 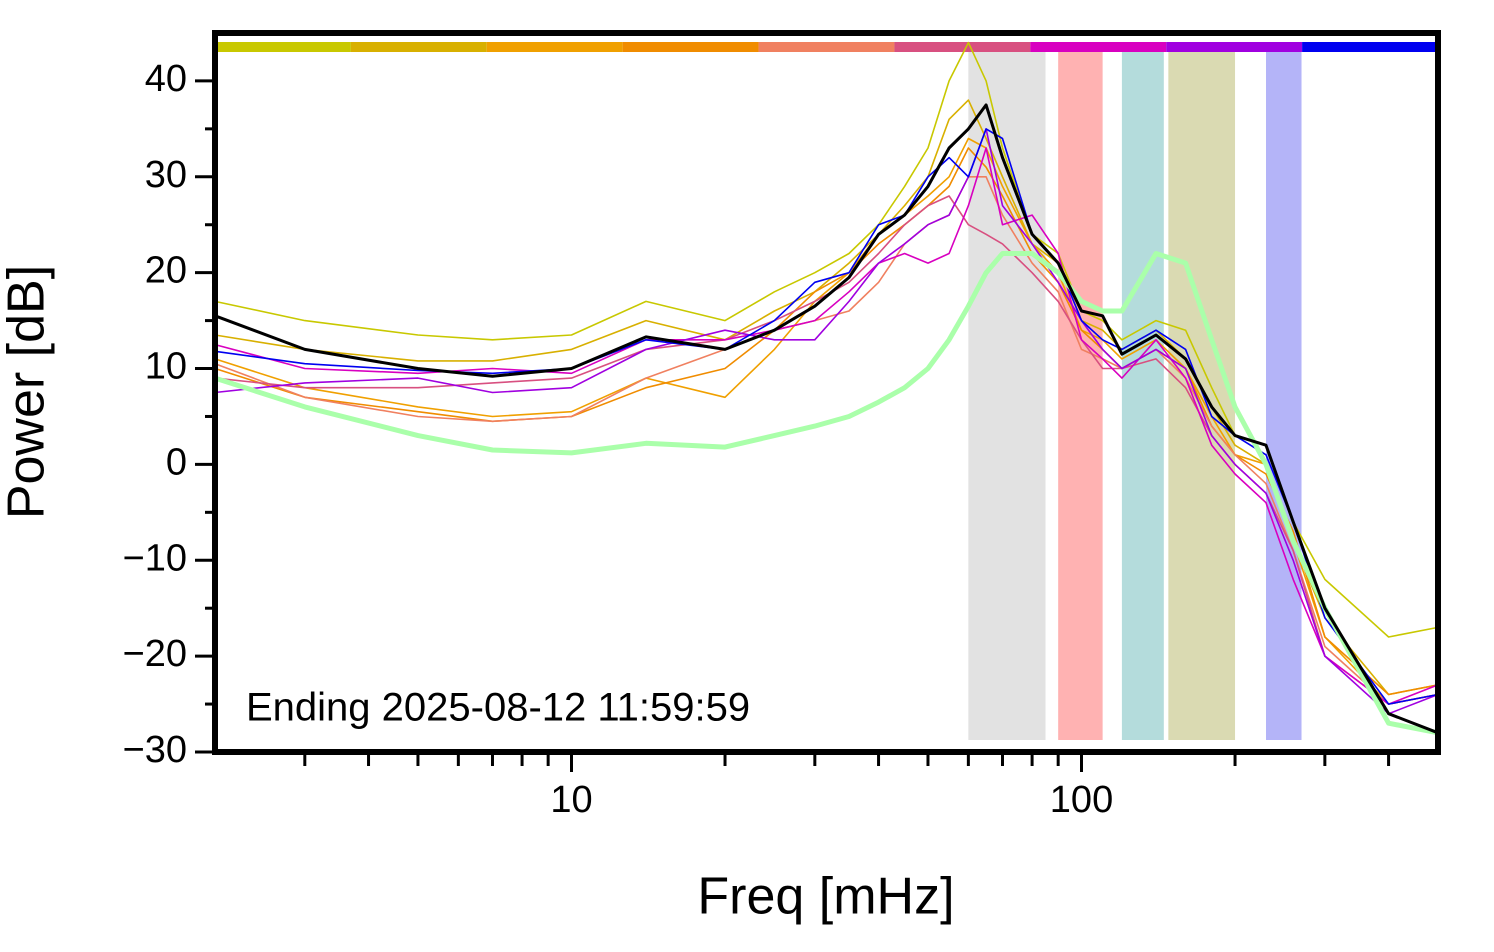 What do you see at coordinates (155, 750) in the screenshot?
I see `y-tick-label: −30` at bounding box center [155, 750].